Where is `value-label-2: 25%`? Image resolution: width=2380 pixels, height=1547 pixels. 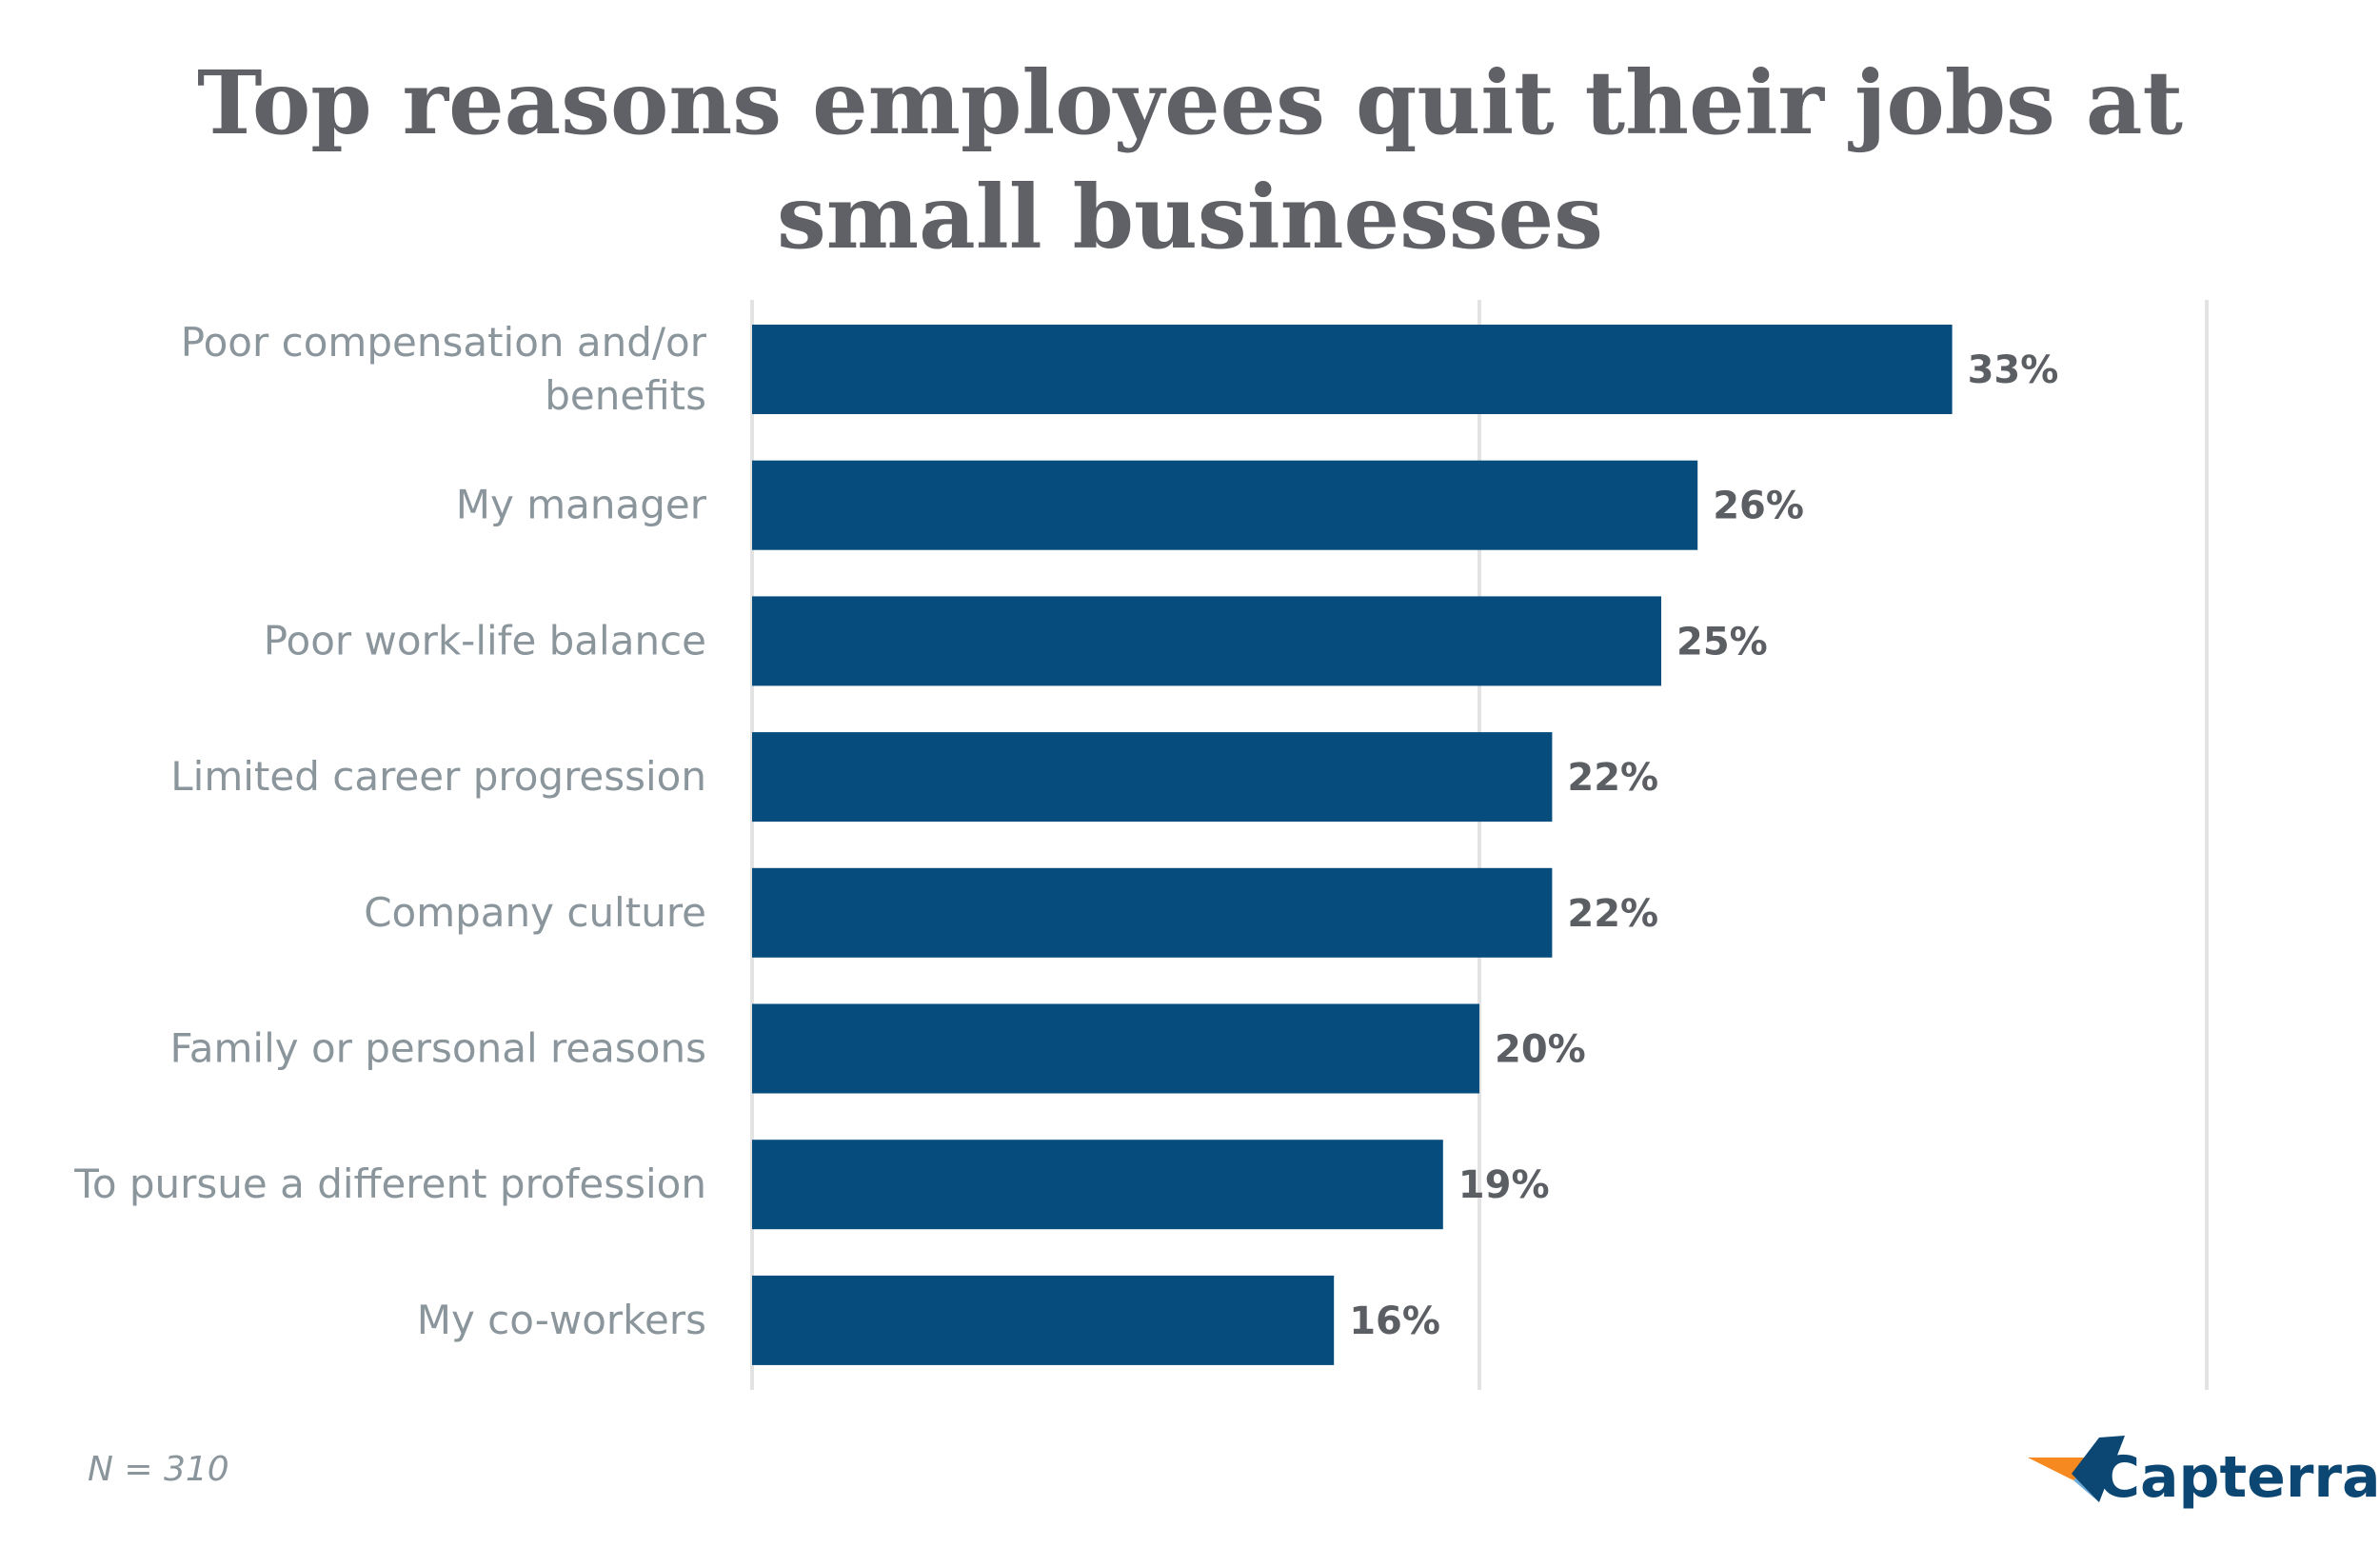
value-label-2: 25% is located at coordinates (1722, 642).